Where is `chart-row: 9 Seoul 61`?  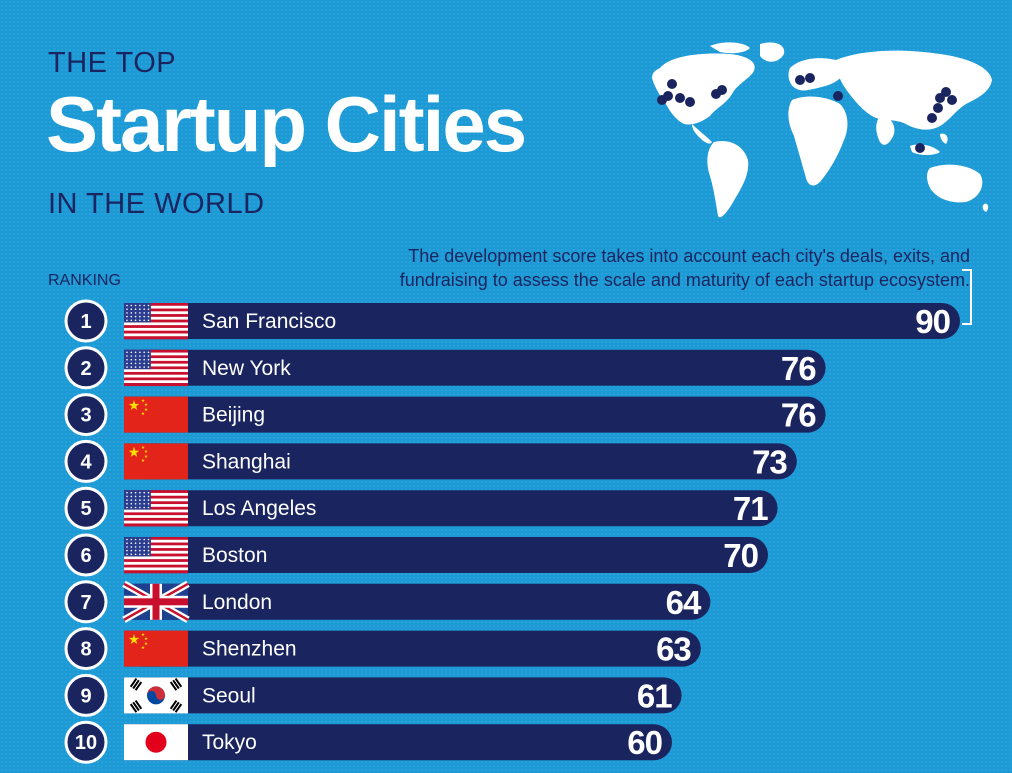 chart-row: 9 Seoul 61 is located at coordinates (373, 695).